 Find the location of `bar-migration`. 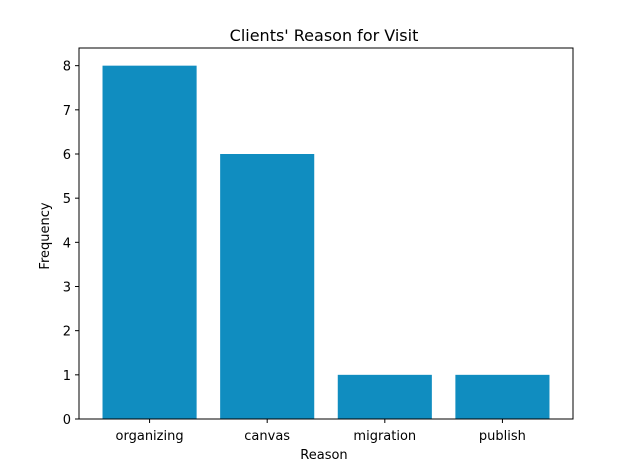

bar-migration is located at coordinates (384, 396).